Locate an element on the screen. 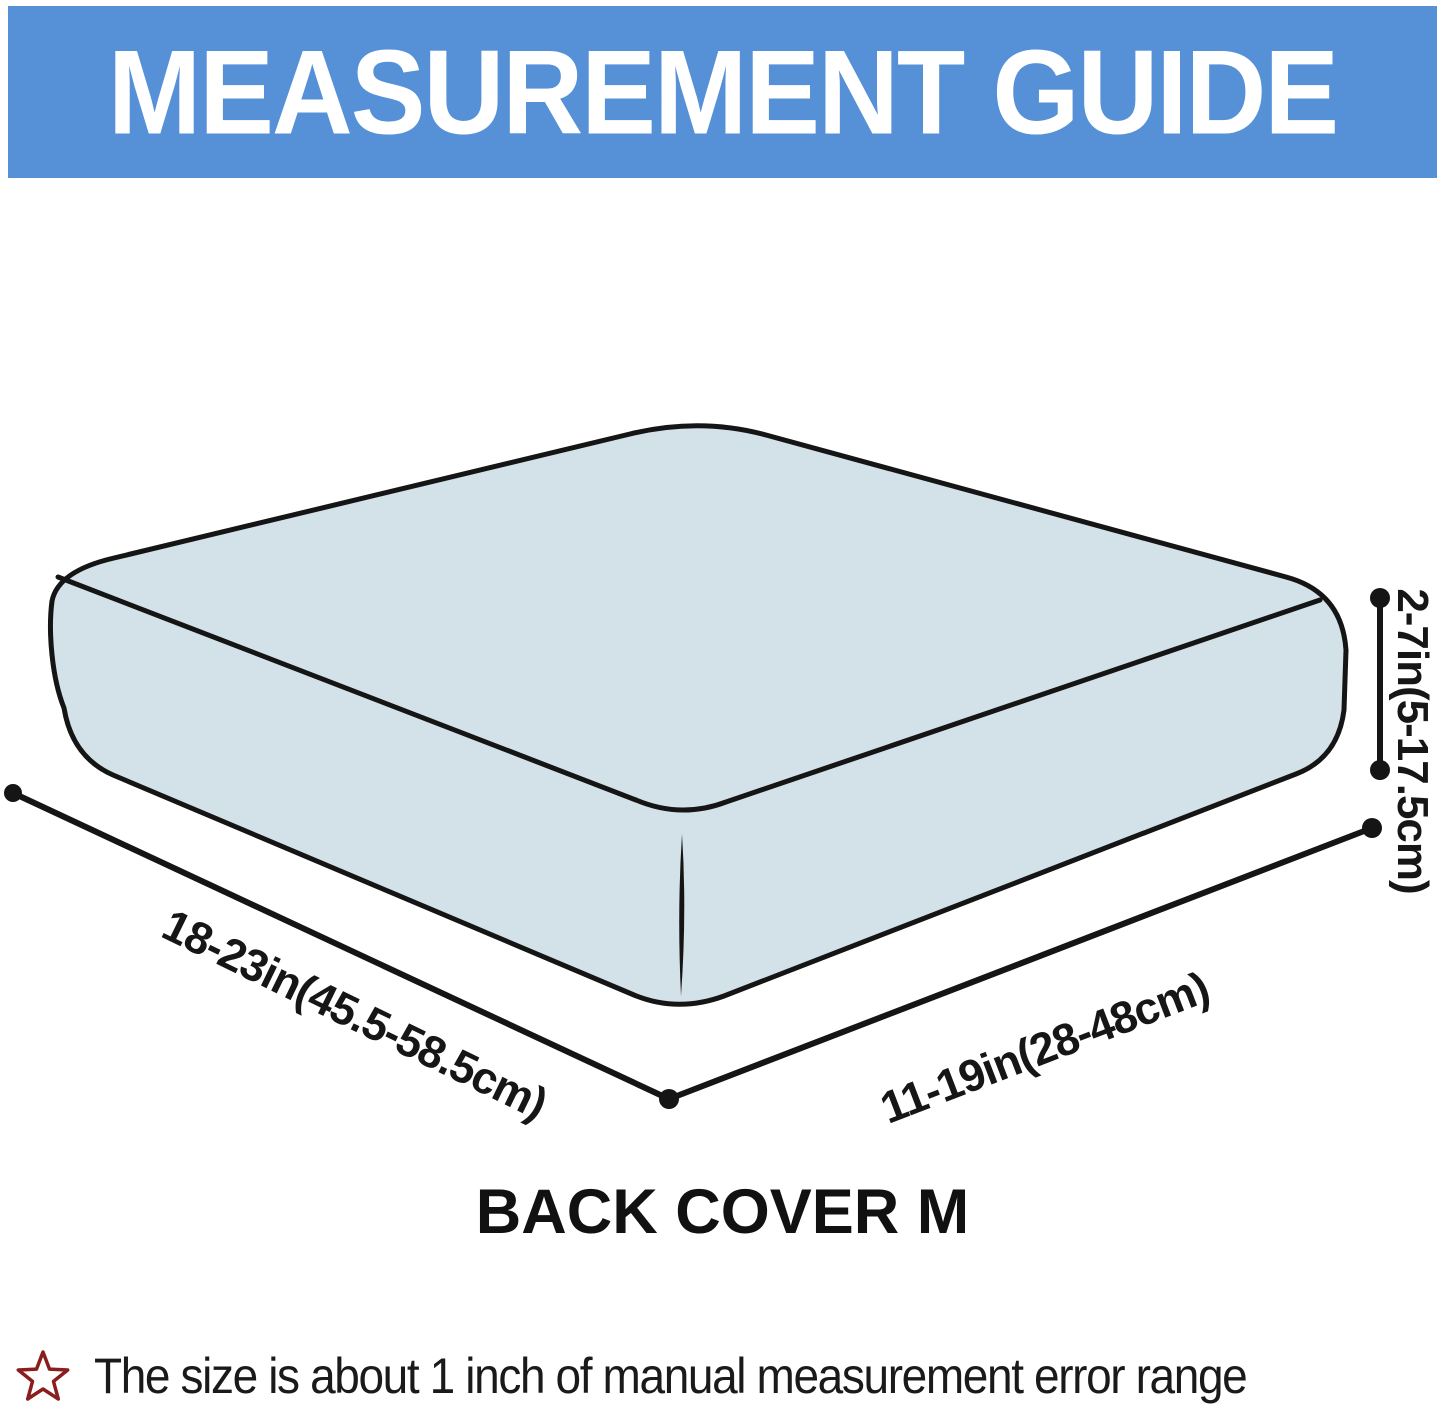 Image resolution: width=1445 pixels, height=1415 pixels. page-title: MEASUREMENT GUIDE is located at coordinates (723, 92).